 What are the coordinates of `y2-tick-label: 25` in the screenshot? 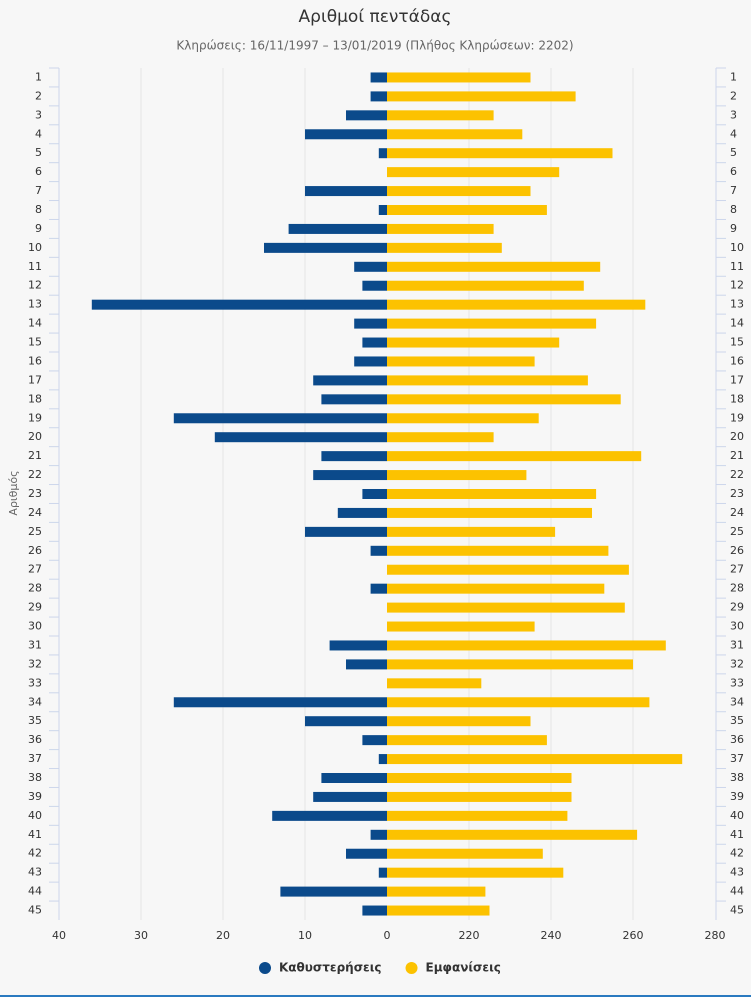 It's located at (737, 531).